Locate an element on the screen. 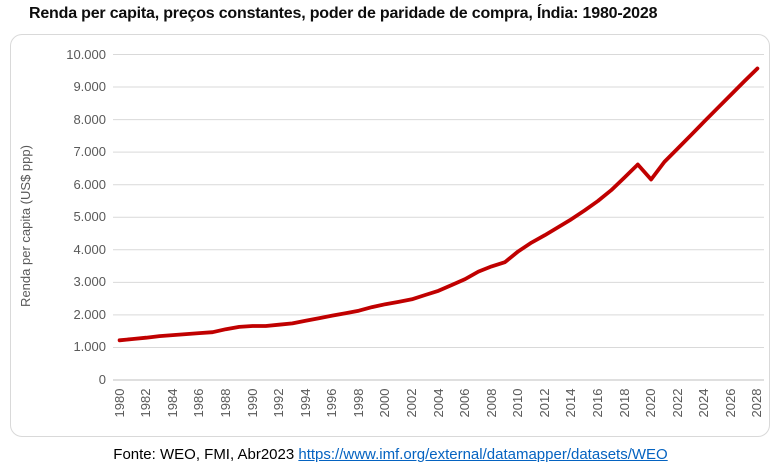 The image size is (781, 472). x-tick-label: 2014 is located at coordinates (571, 403).